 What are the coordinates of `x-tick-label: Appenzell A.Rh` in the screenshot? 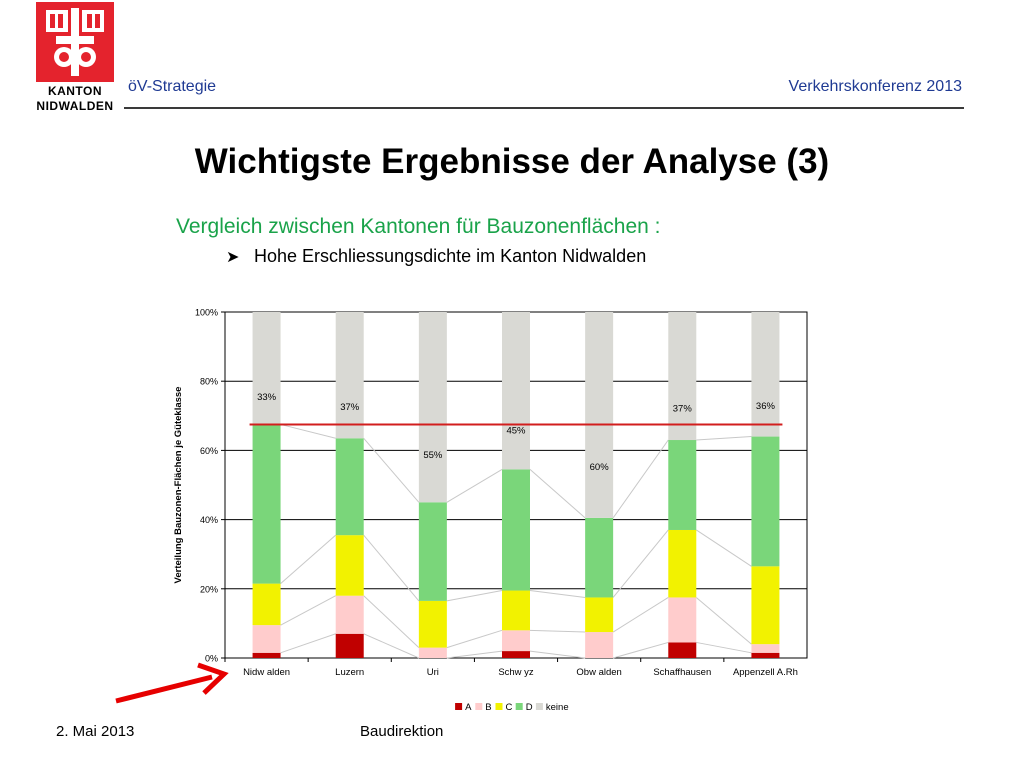 It's located at (765, 672).